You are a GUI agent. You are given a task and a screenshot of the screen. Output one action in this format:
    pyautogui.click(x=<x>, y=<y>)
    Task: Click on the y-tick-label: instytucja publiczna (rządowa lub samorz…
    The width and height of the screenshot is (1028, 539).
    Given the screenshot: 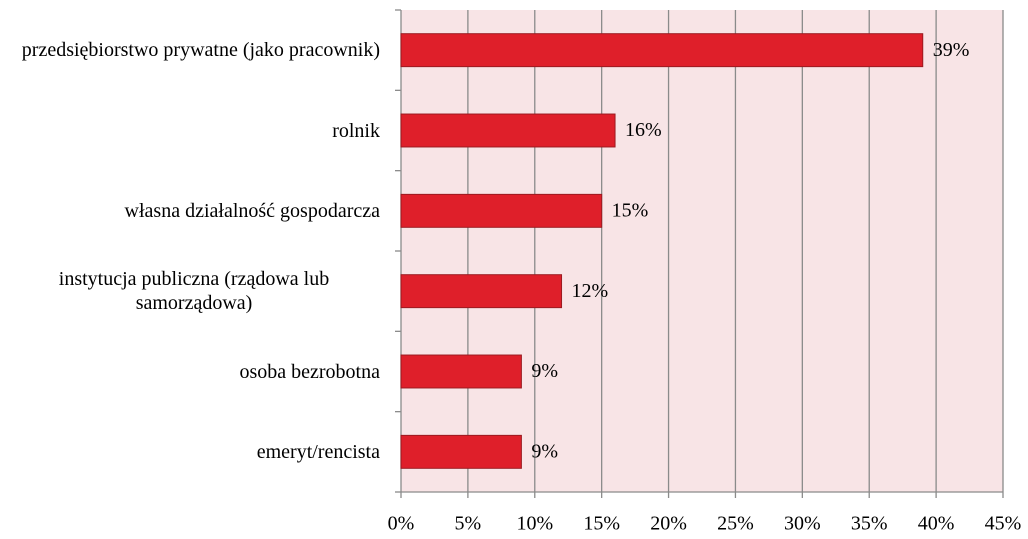 What is the action you would take?
    pyautogui.click(x=190, y=291)
    